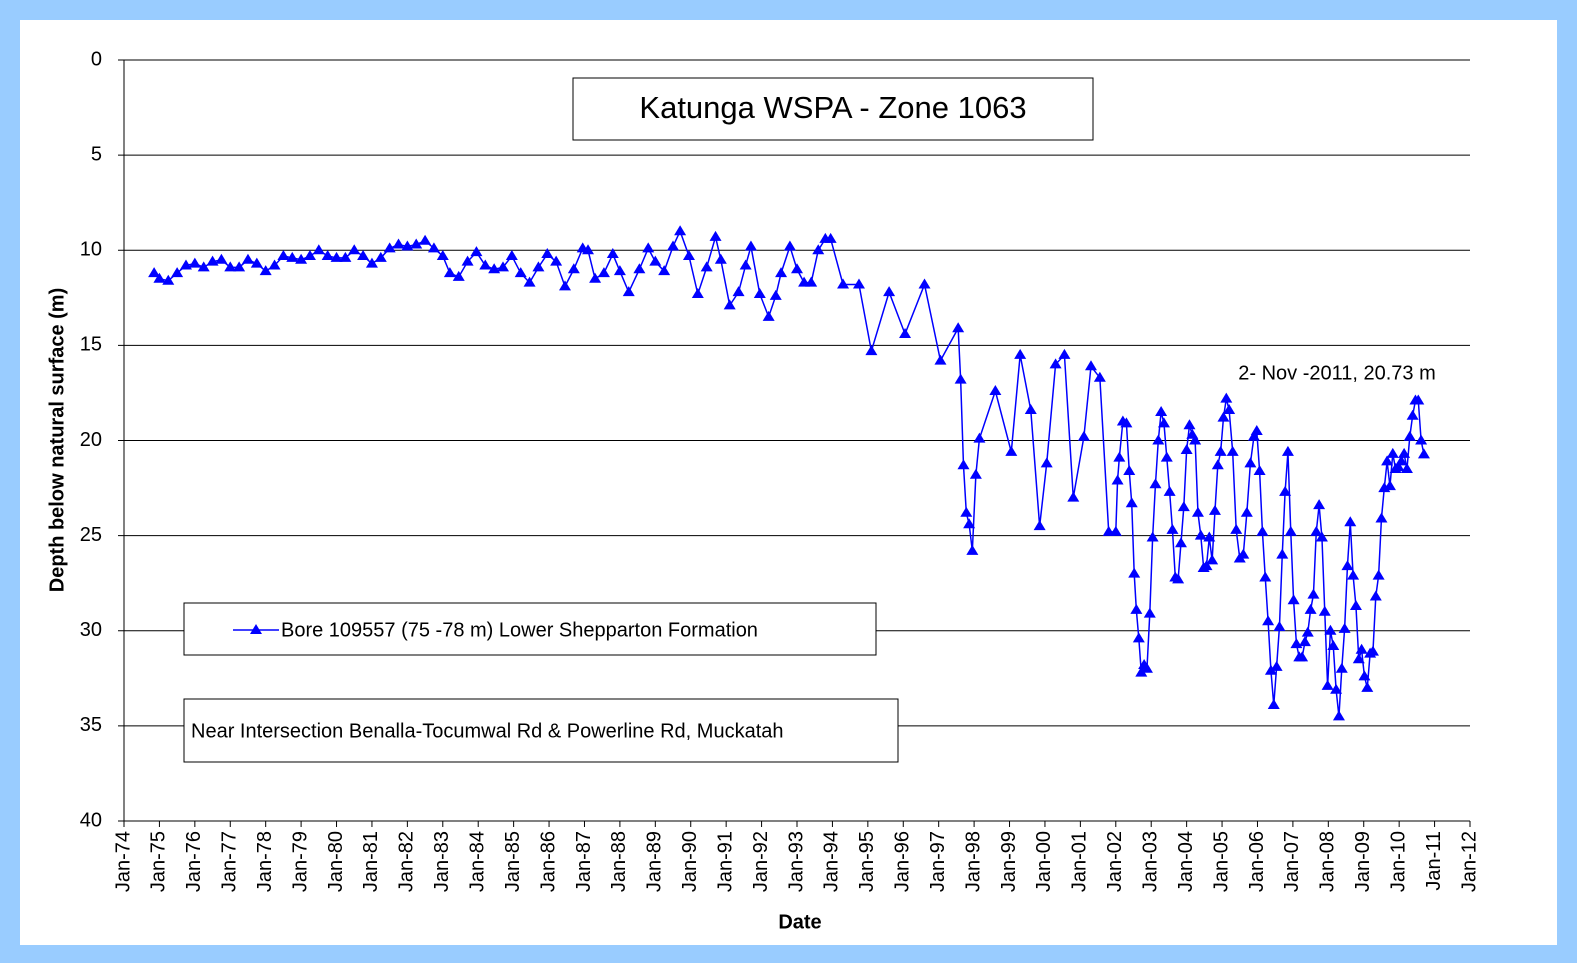 This screenshot has height=963, width=1577. I want to click on y-tick-label: 35, so click(91, 725).